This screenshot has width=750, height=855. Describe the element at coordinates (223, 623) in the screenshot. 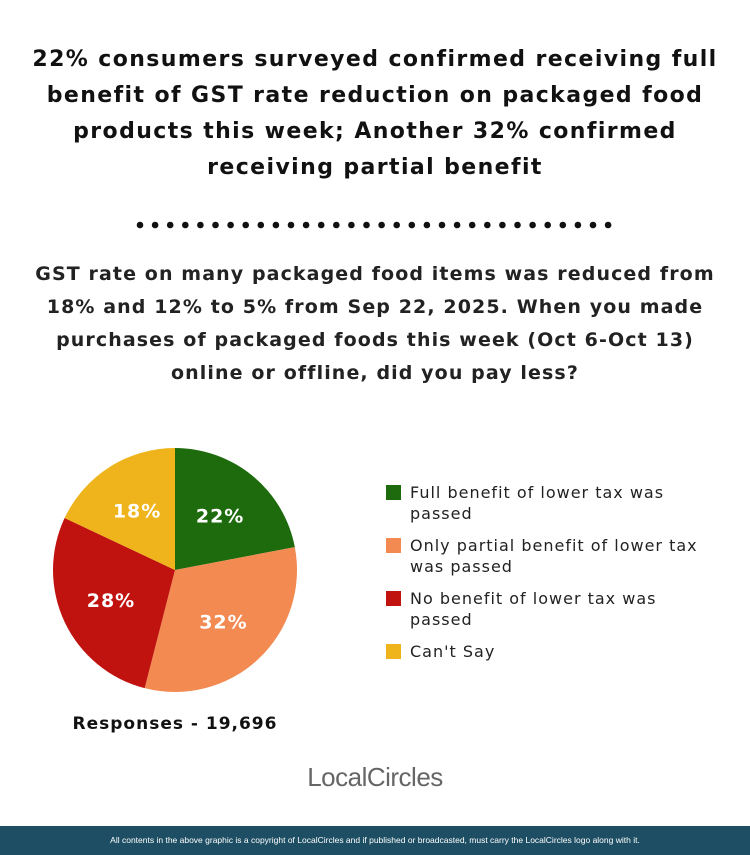

I see `data-label: 32%` at that location.